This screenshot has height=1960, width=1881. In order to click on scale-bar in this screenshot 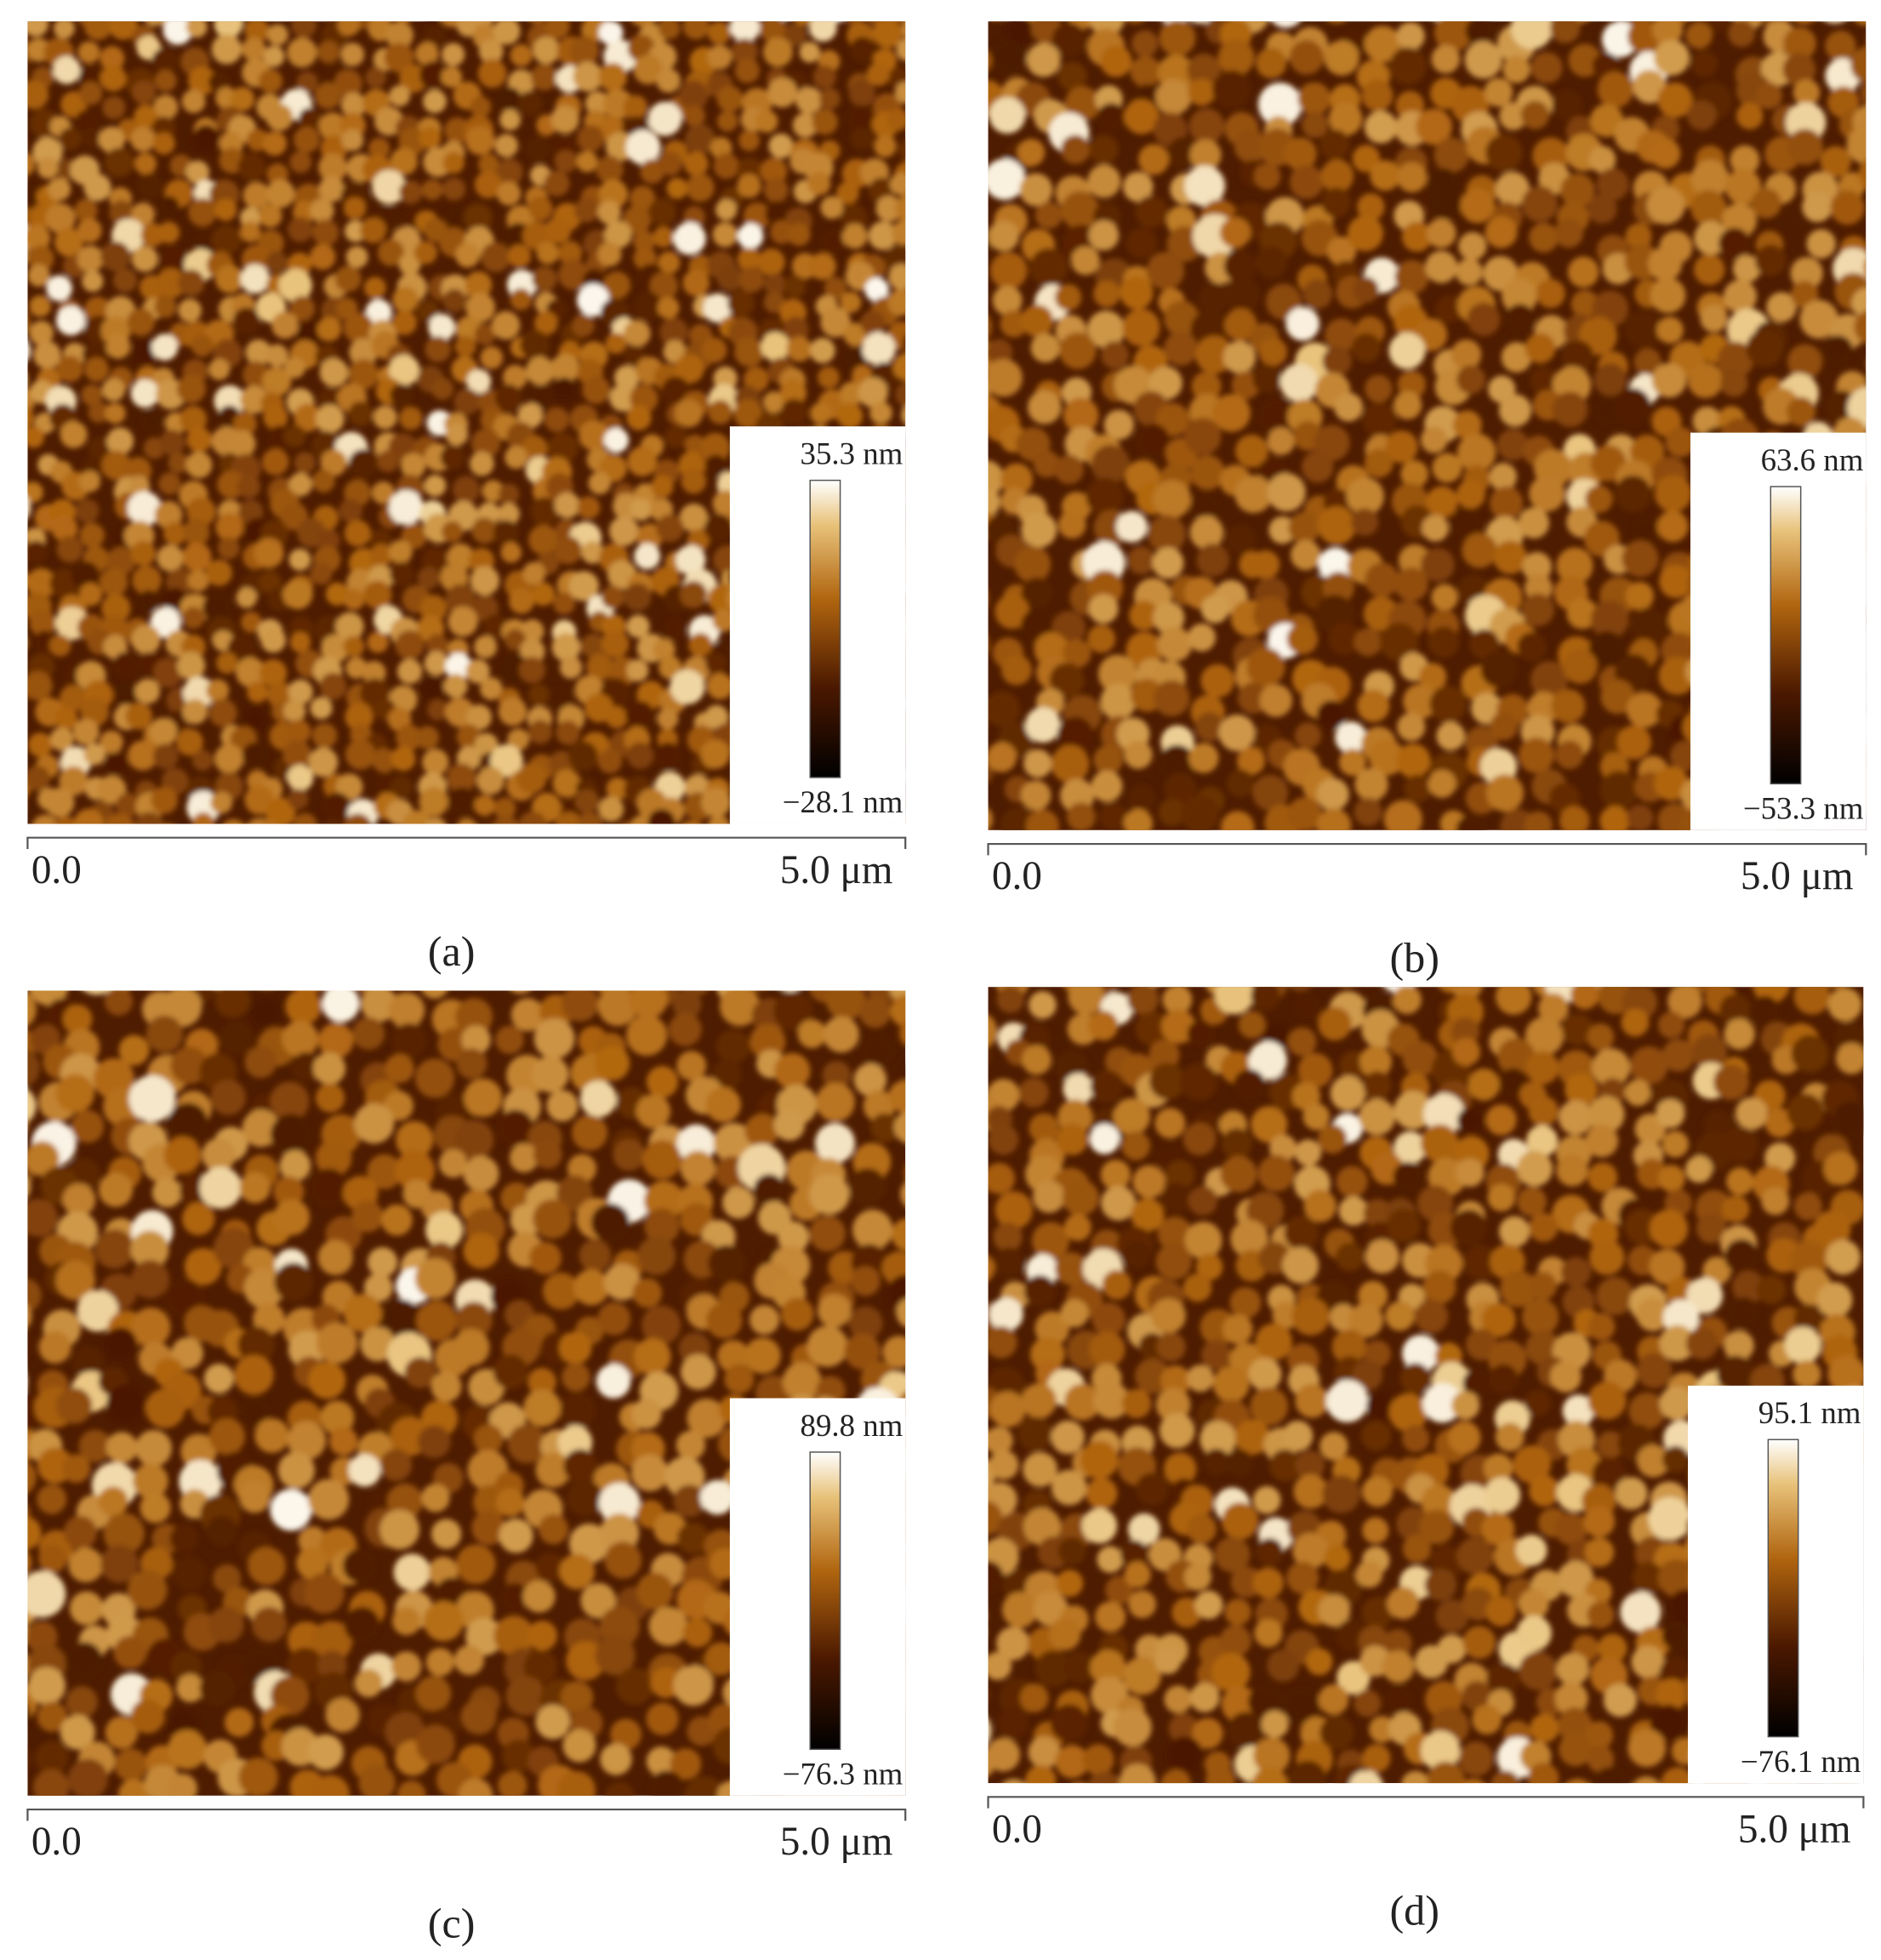, I will do `click(1426, 1803)`.